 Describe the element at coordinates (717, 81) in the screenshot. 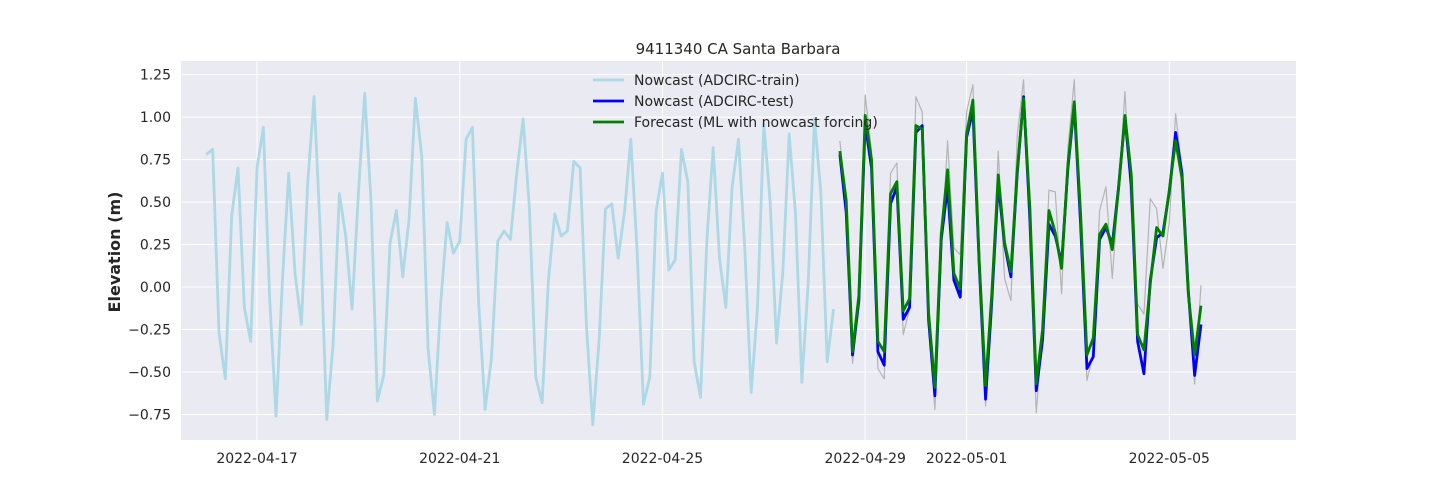

I see `legend-label: Nowcast (ADCIRC-train)` at that location.